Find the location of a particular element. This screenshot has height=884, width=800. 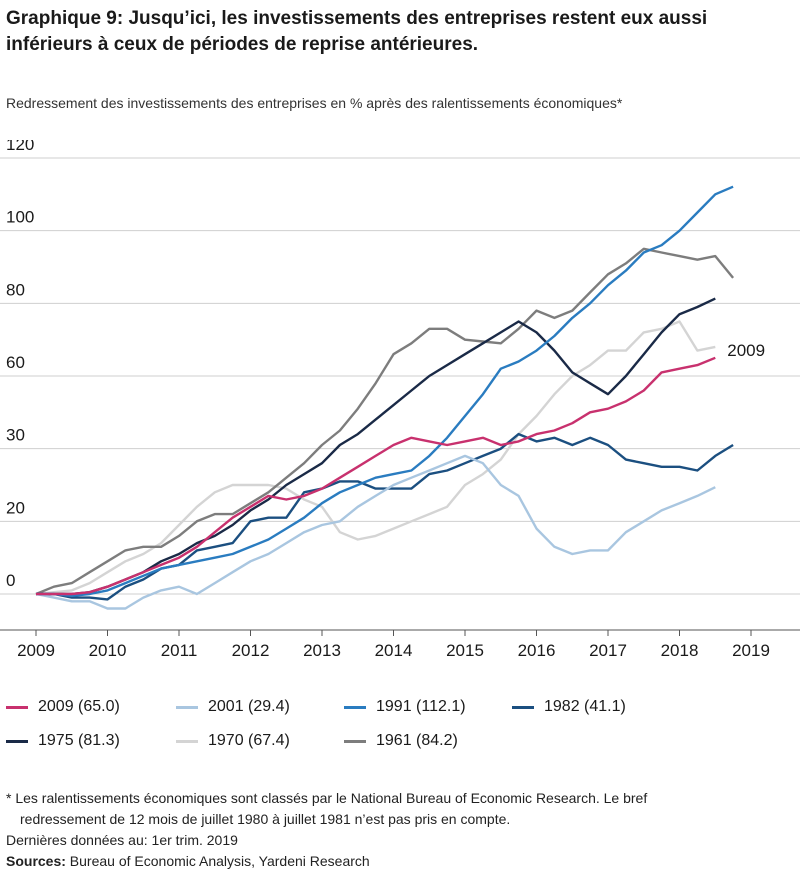

legend-label: 1961 (84.2) is located at coordinates (417, 740).